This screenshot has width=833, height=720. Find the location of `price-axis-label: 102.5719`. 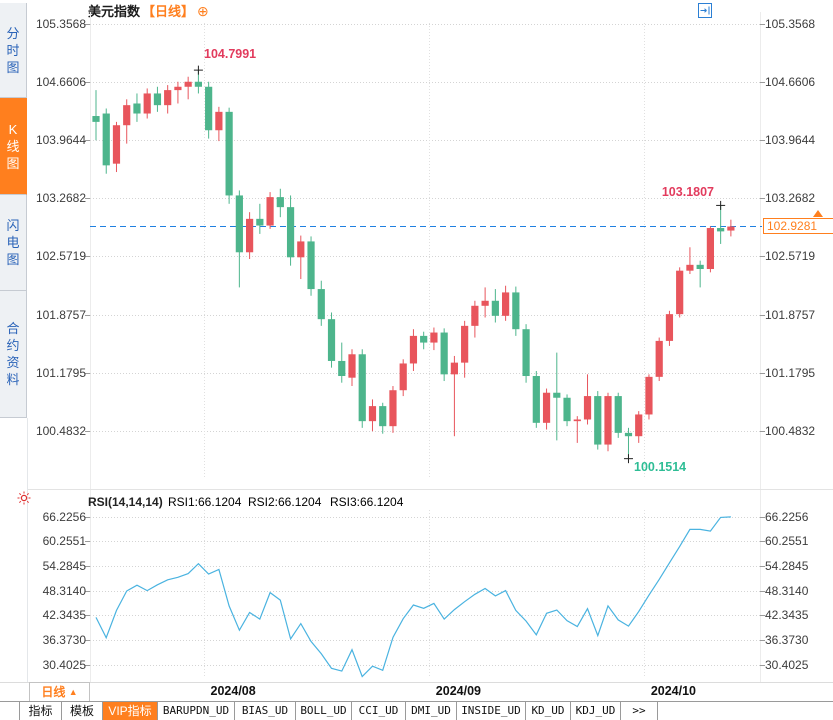

price-axis-label: 102.5719 is located at coordinates (60, 256).